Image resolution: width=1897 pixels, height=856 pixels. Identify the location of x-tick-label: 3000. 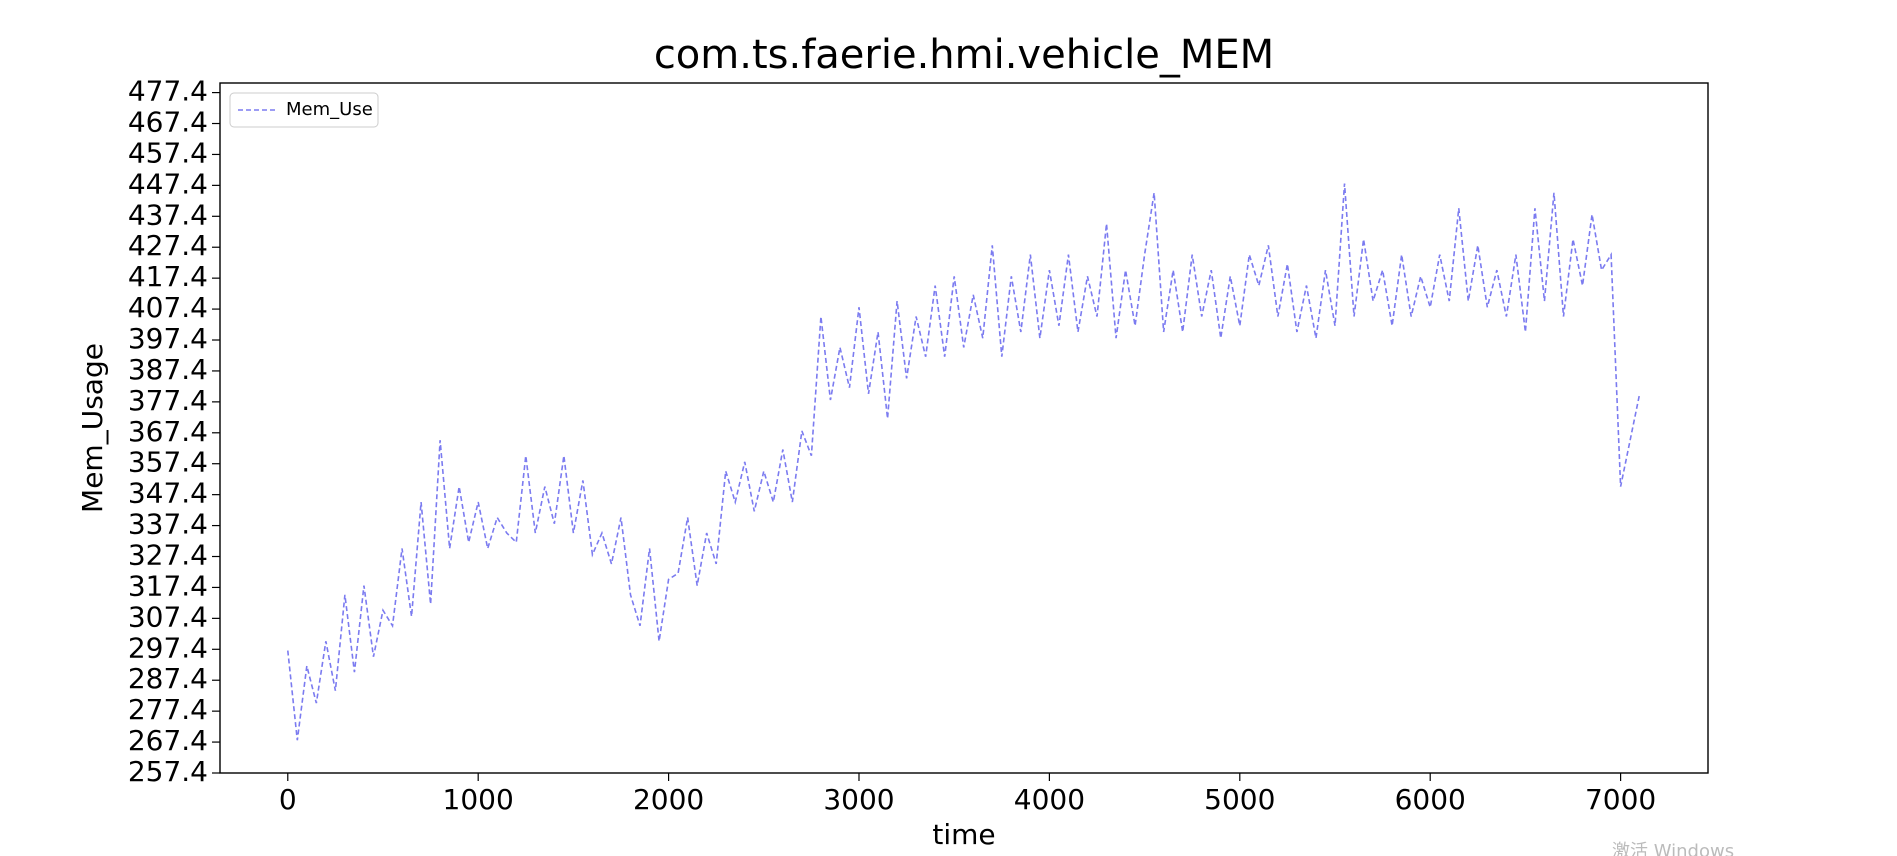
(858, 799).